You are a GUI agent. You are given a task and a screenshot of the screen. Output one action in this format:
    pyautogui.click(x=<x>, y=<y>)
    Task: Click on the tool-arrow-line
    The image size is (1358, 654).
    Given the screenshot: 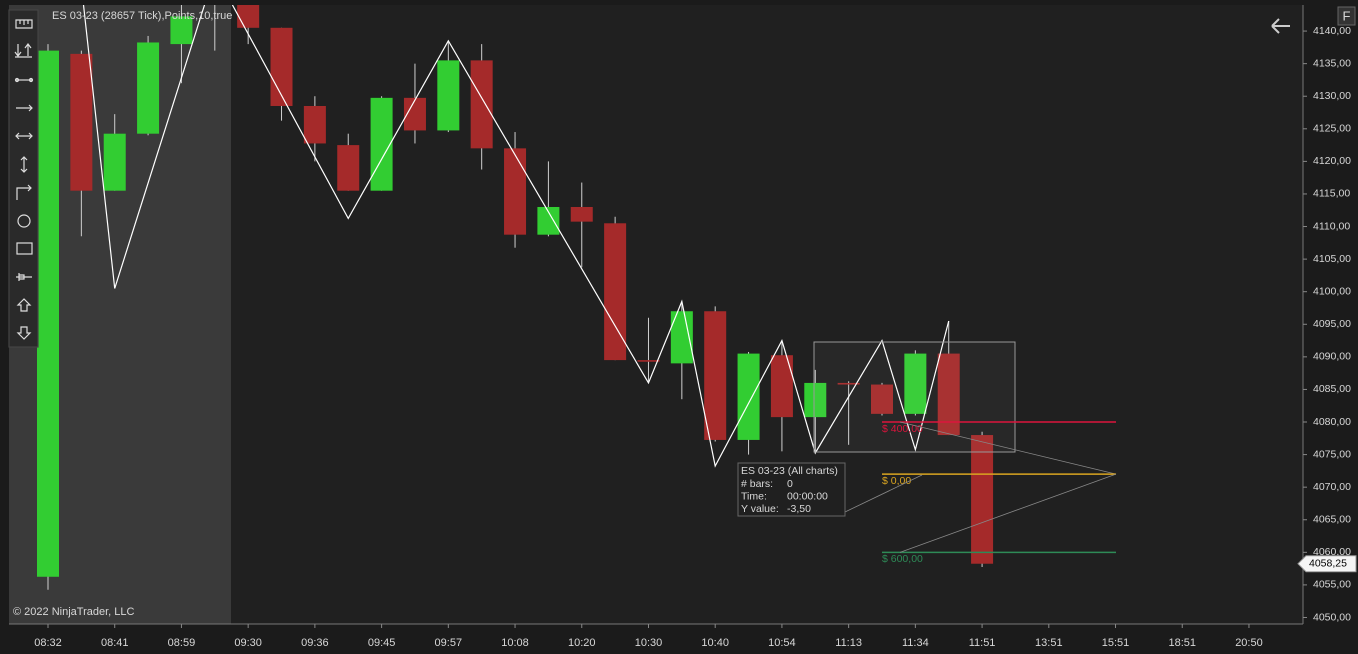 What is the action you would take?
    pyautogui.click(x=24, y=192)
    